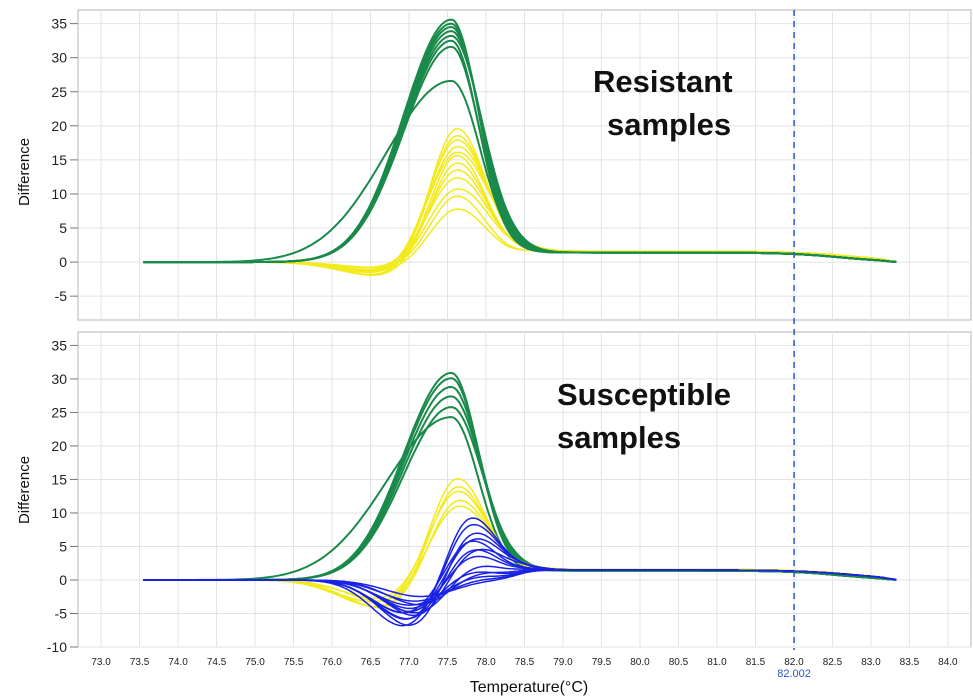 The image size is (973, 698). What do you see at coordinates (140, 662) in the screenshot?
I see `x-tick-label: 73.5` at bounding box center [140, 662].